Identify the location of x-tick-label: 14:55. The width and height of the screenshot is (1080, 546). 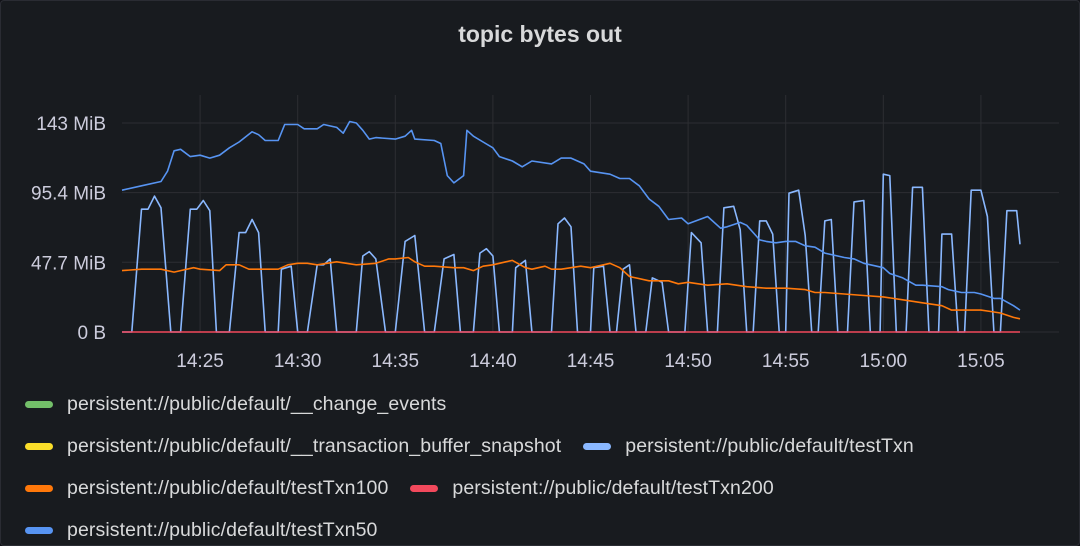
(786, 361).